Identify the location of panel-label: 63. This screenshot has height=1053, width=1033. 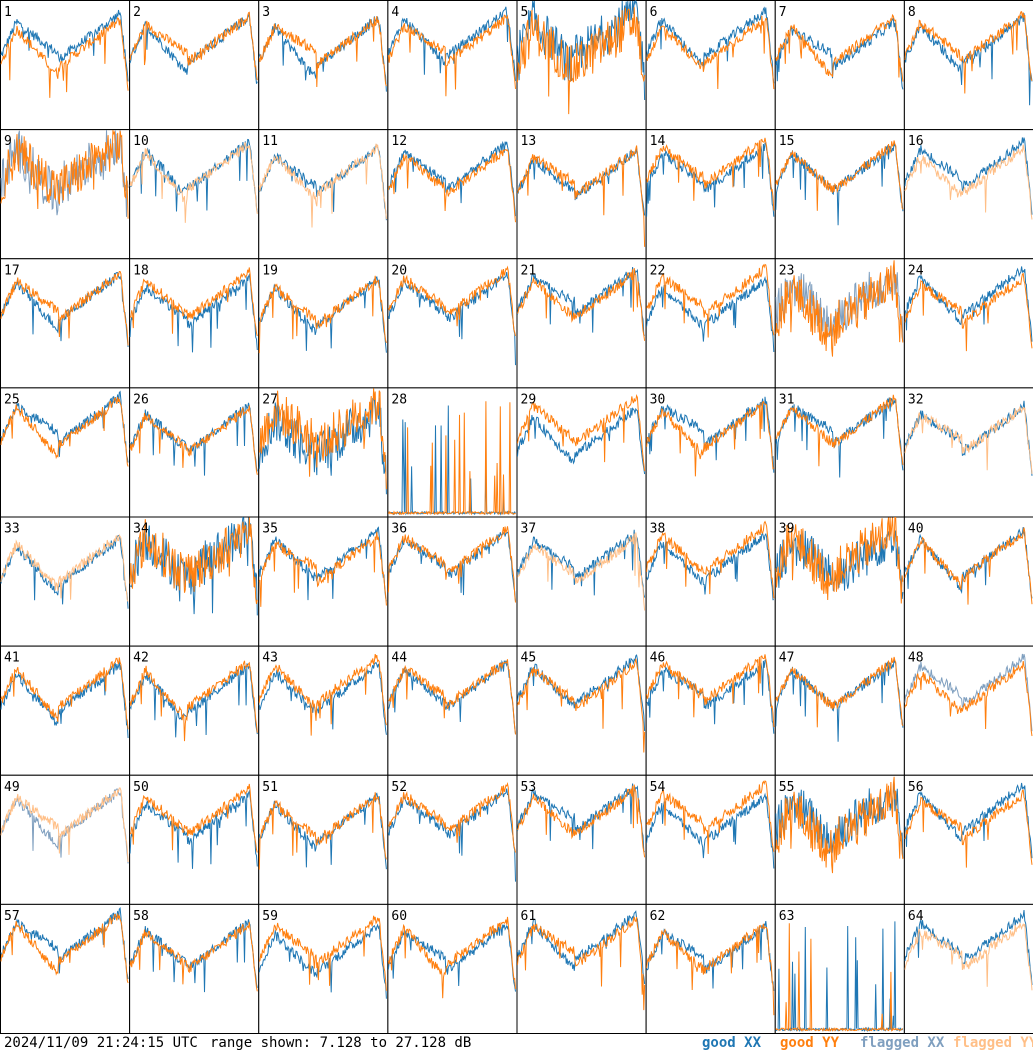
(787, 916).